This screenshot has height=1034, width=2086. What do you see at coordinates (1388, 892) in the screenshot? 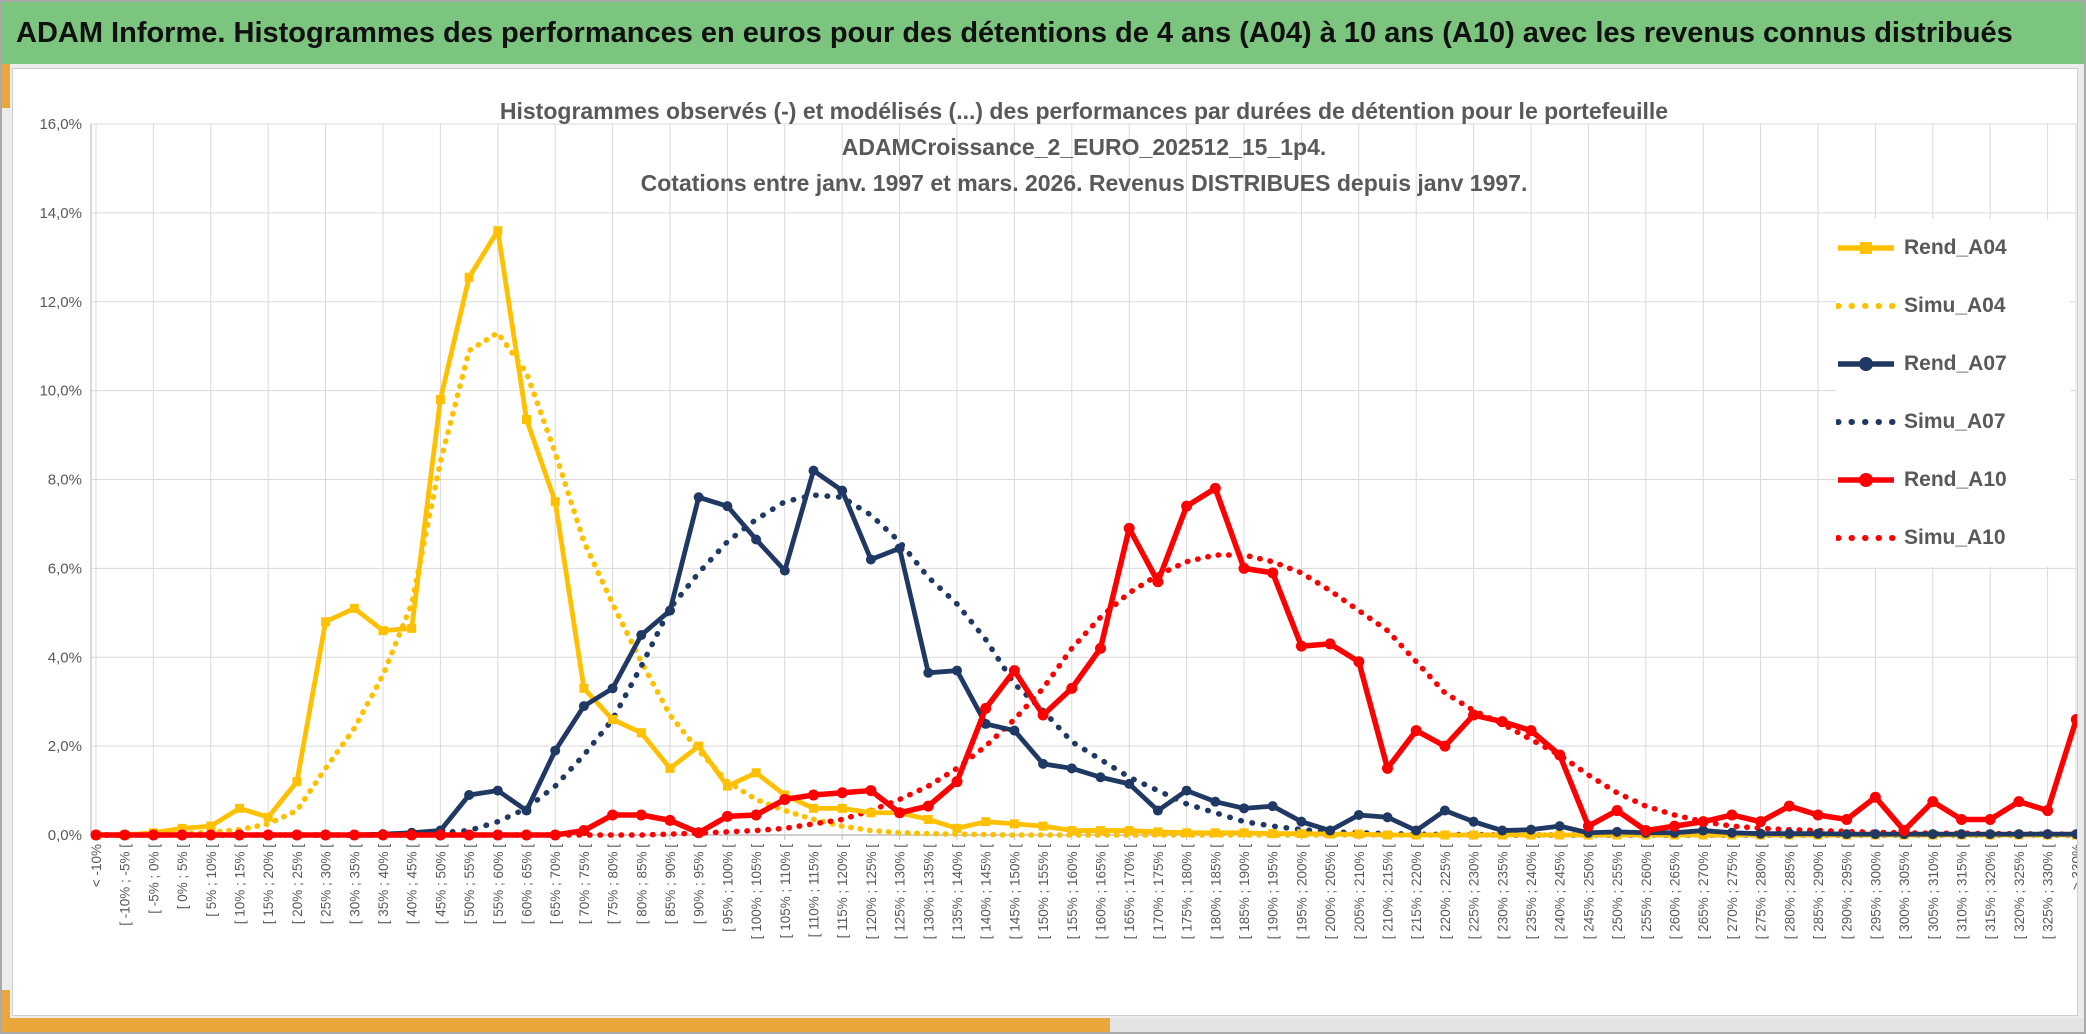
I see `x-tick-label: [ 210% ; 215% [` at bounding box center [1388, 892].